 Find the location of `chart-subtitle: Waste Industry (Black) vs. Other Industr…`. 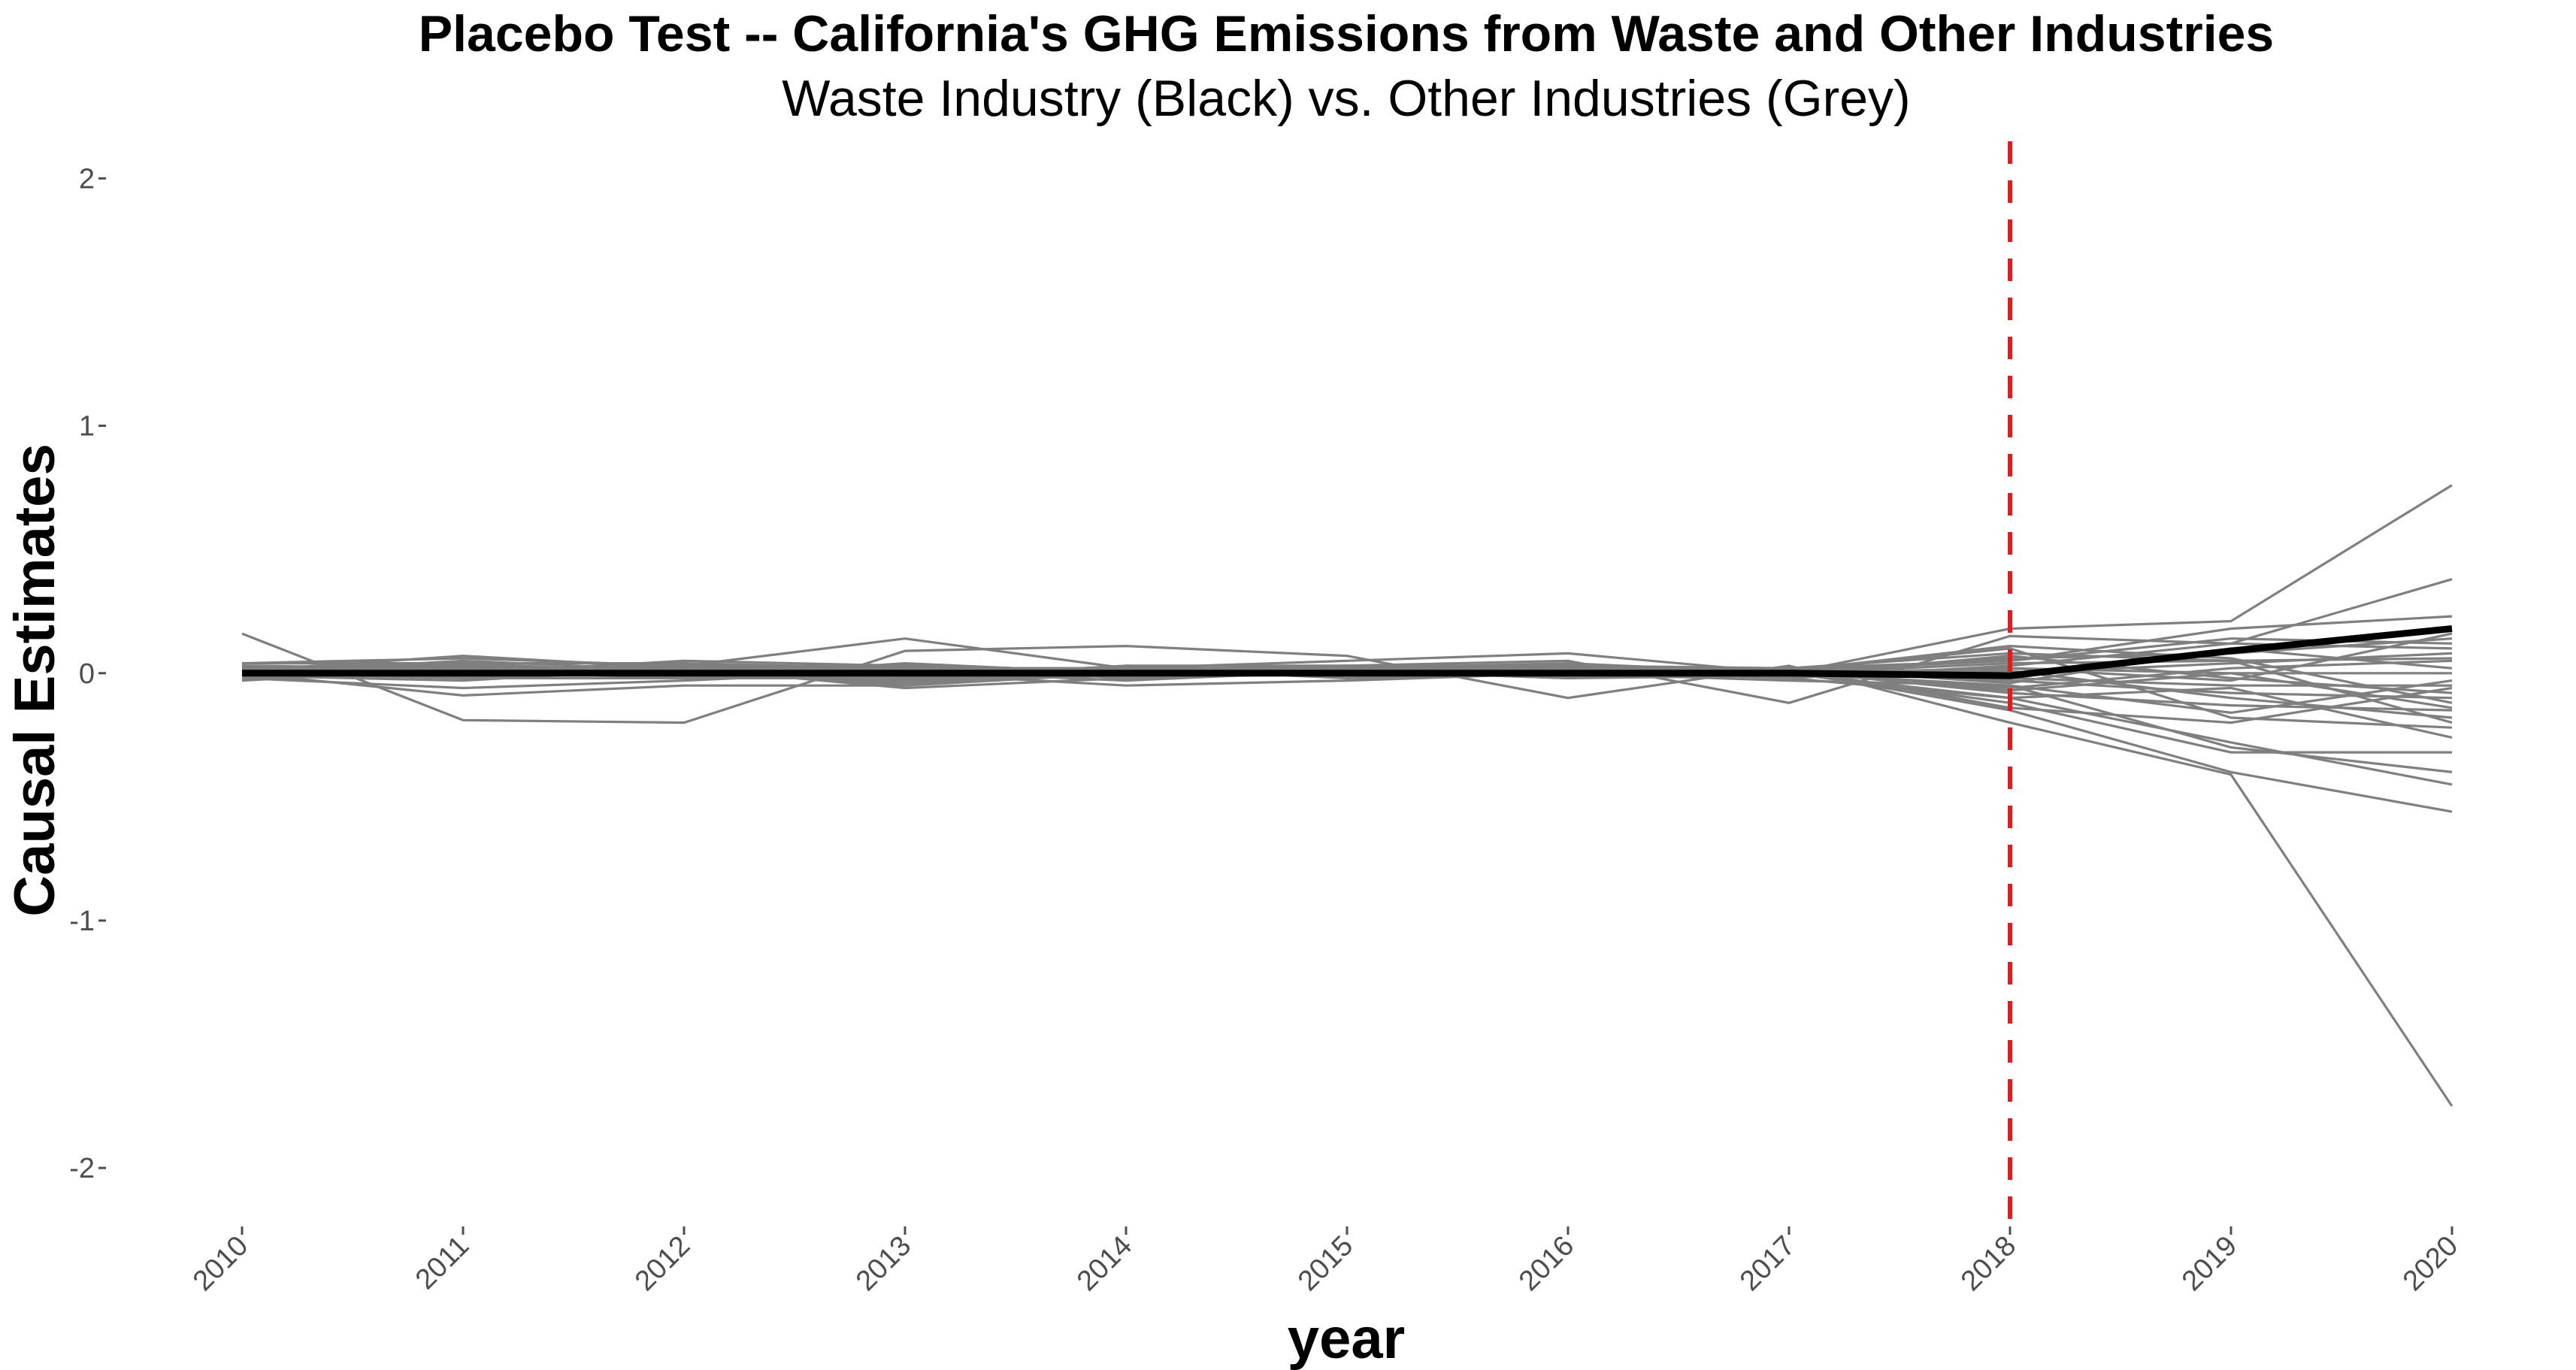

chart-subtitle: Waste Industry (Black) vs. Other Industr… is located at coordinates (1346, 98).